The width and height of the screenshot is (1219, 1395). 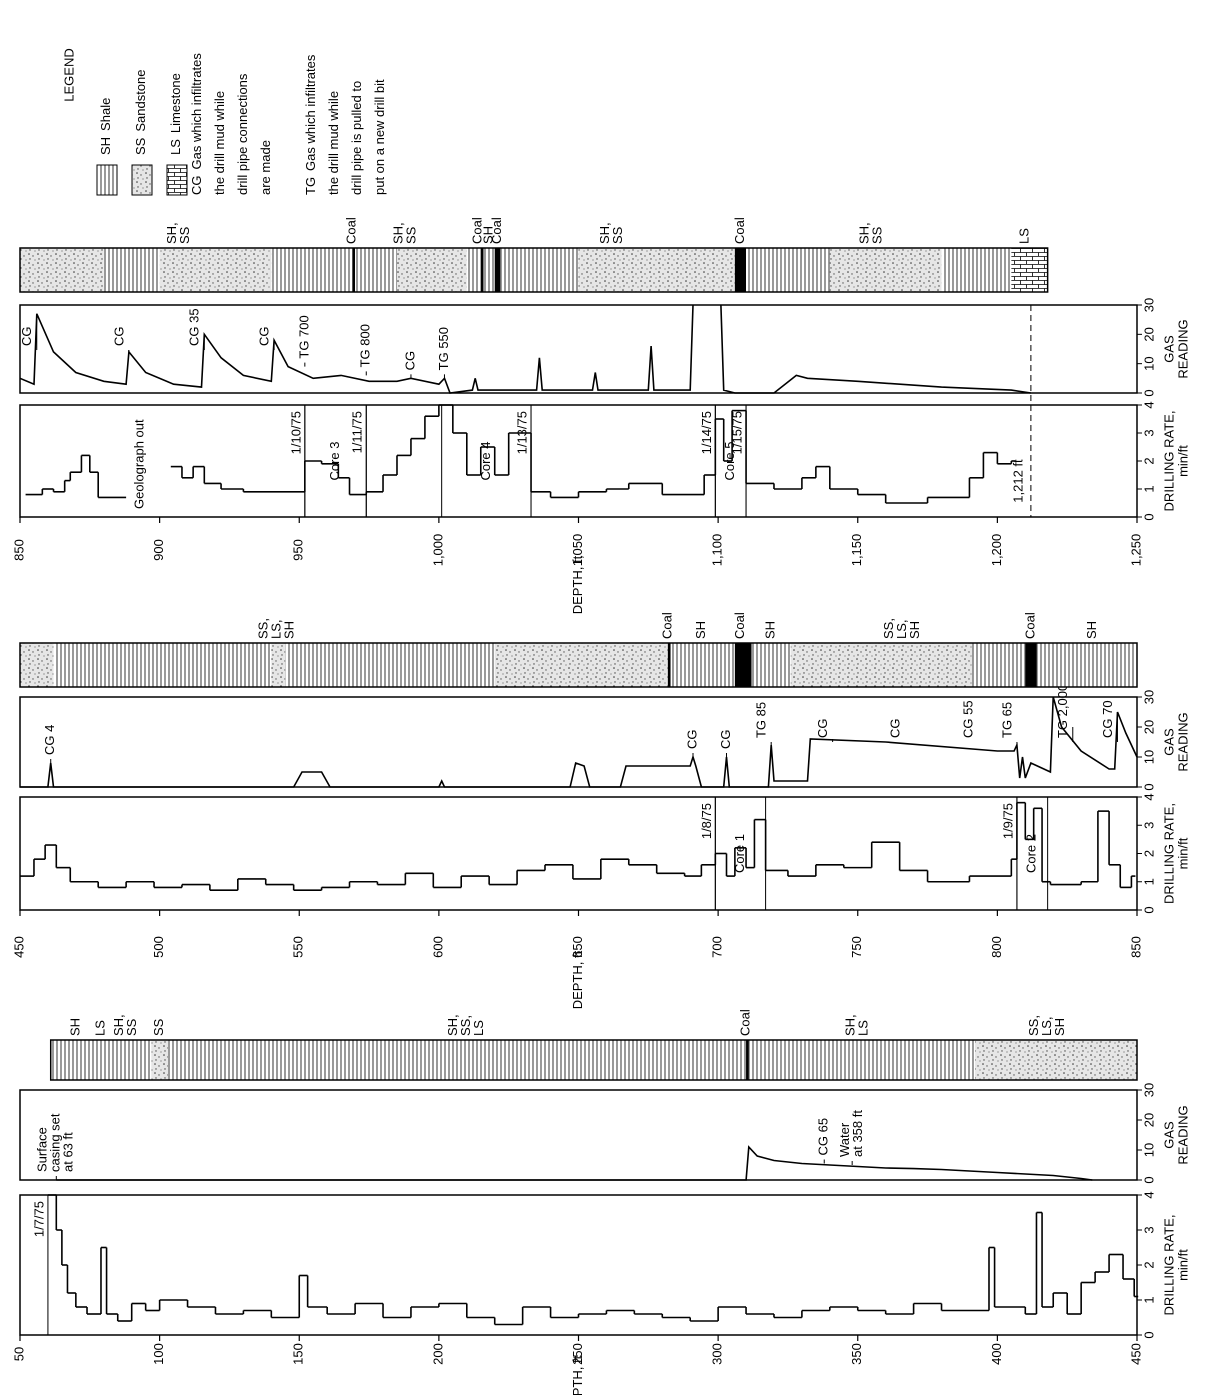 I want to click on legend-text: are made, so click(x=265, y=167).